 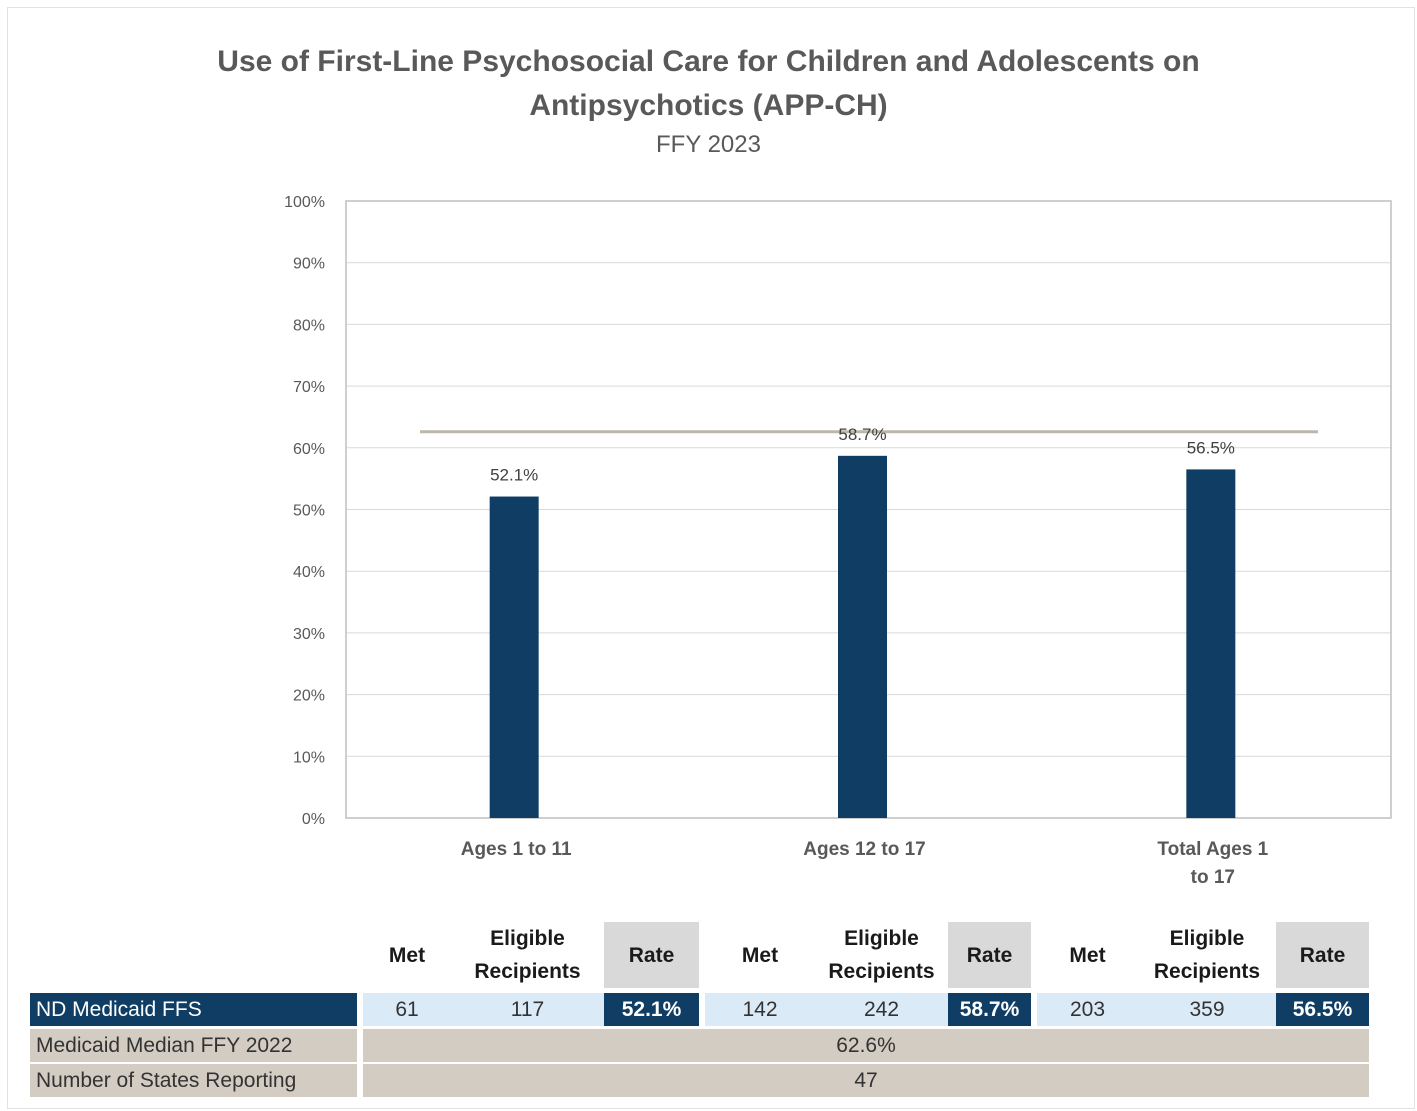 What do you see at coordinates (866, 1045) in the screenshot?
I see `median-value: 62.6%` at bounding box center [866, 1045].